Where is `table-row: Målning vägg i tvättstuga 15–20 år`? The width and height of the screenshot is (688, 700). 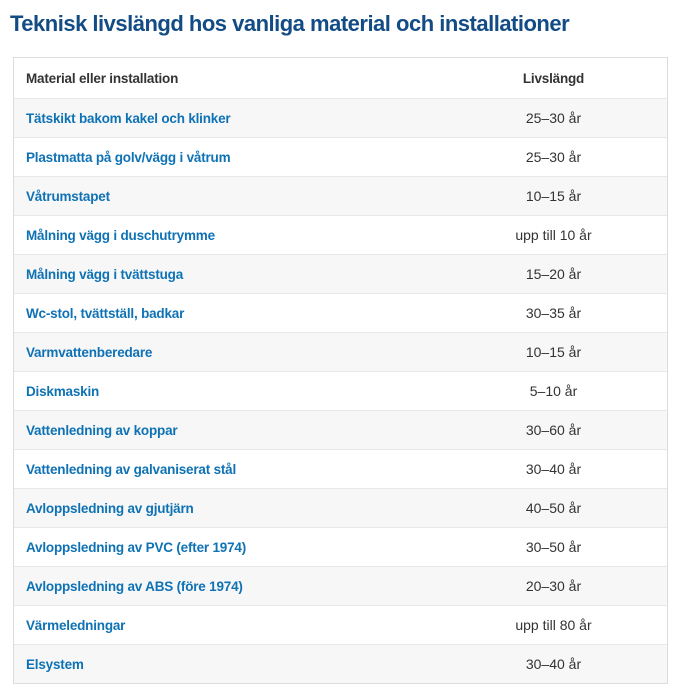 table-row: Målning vägg i tvättstuga 15–20 år is located at coordinates (340, 273).